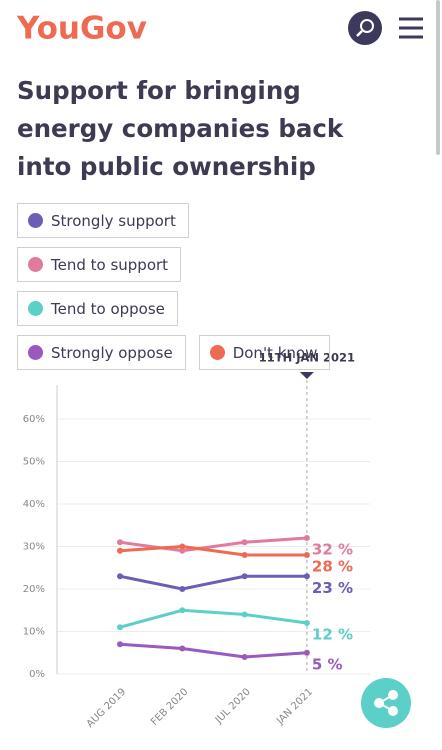  Describe the element at coordinates (307, 358) in the screenshot. I see `annotation: 11TH JAN 2021` at that location.